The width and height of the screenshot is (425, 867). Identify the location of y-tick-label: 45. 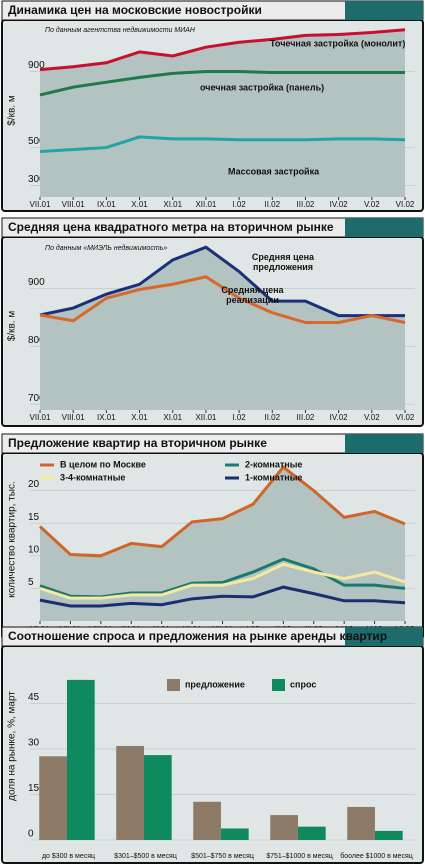
(34, 697).